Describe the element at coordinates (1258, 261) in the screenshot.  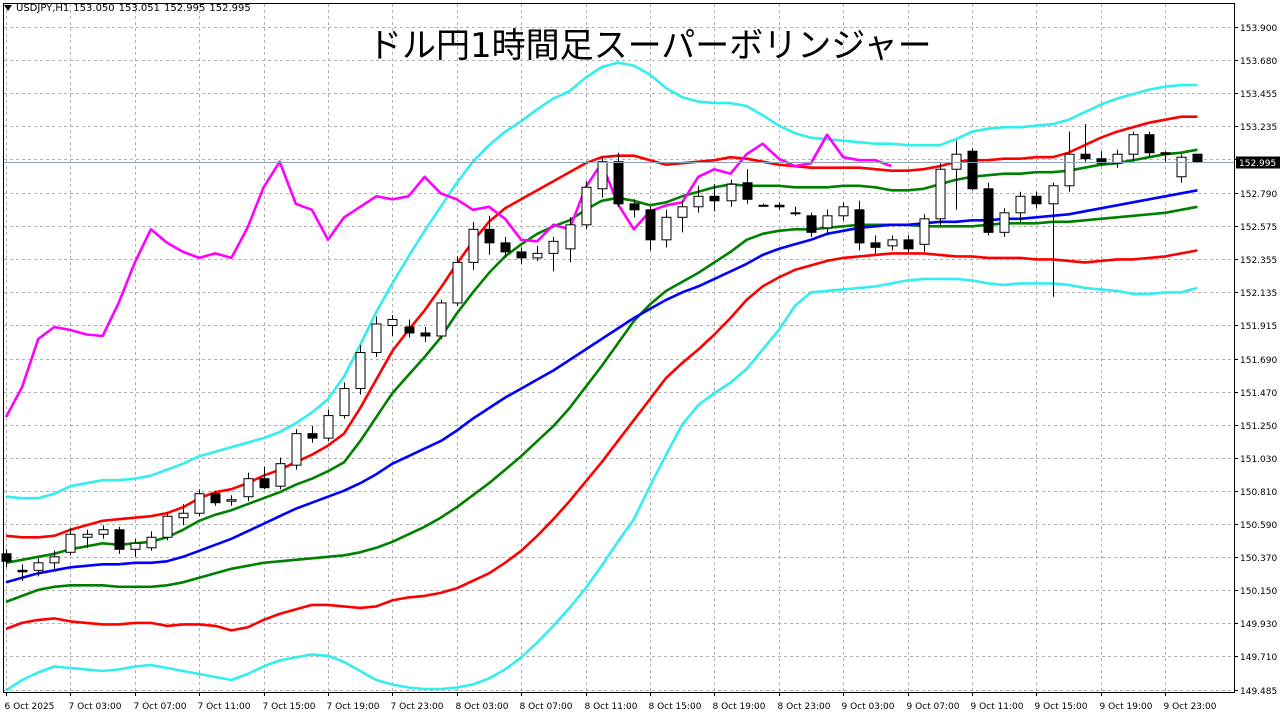
I see `y-tick-label: 152.355` at that location.